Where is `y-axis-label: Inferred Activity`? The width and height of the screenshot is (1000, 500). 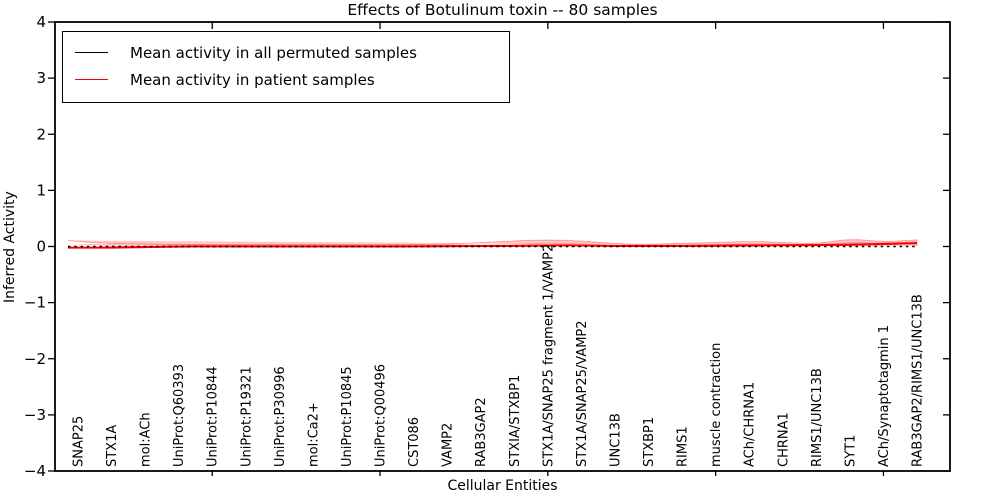
y-axis-label: Inferred Activity is located at coordinates (10, 247).